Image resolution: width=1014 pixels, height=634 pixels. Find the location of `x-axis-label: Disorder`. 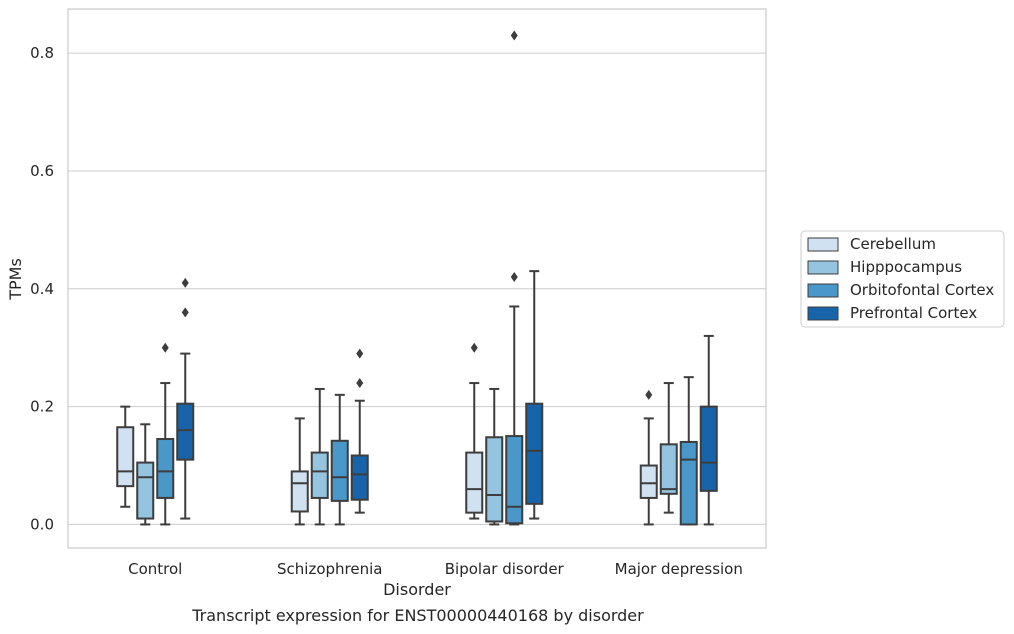

x-axis-label: Disorder is located at coordinates (417, 589).